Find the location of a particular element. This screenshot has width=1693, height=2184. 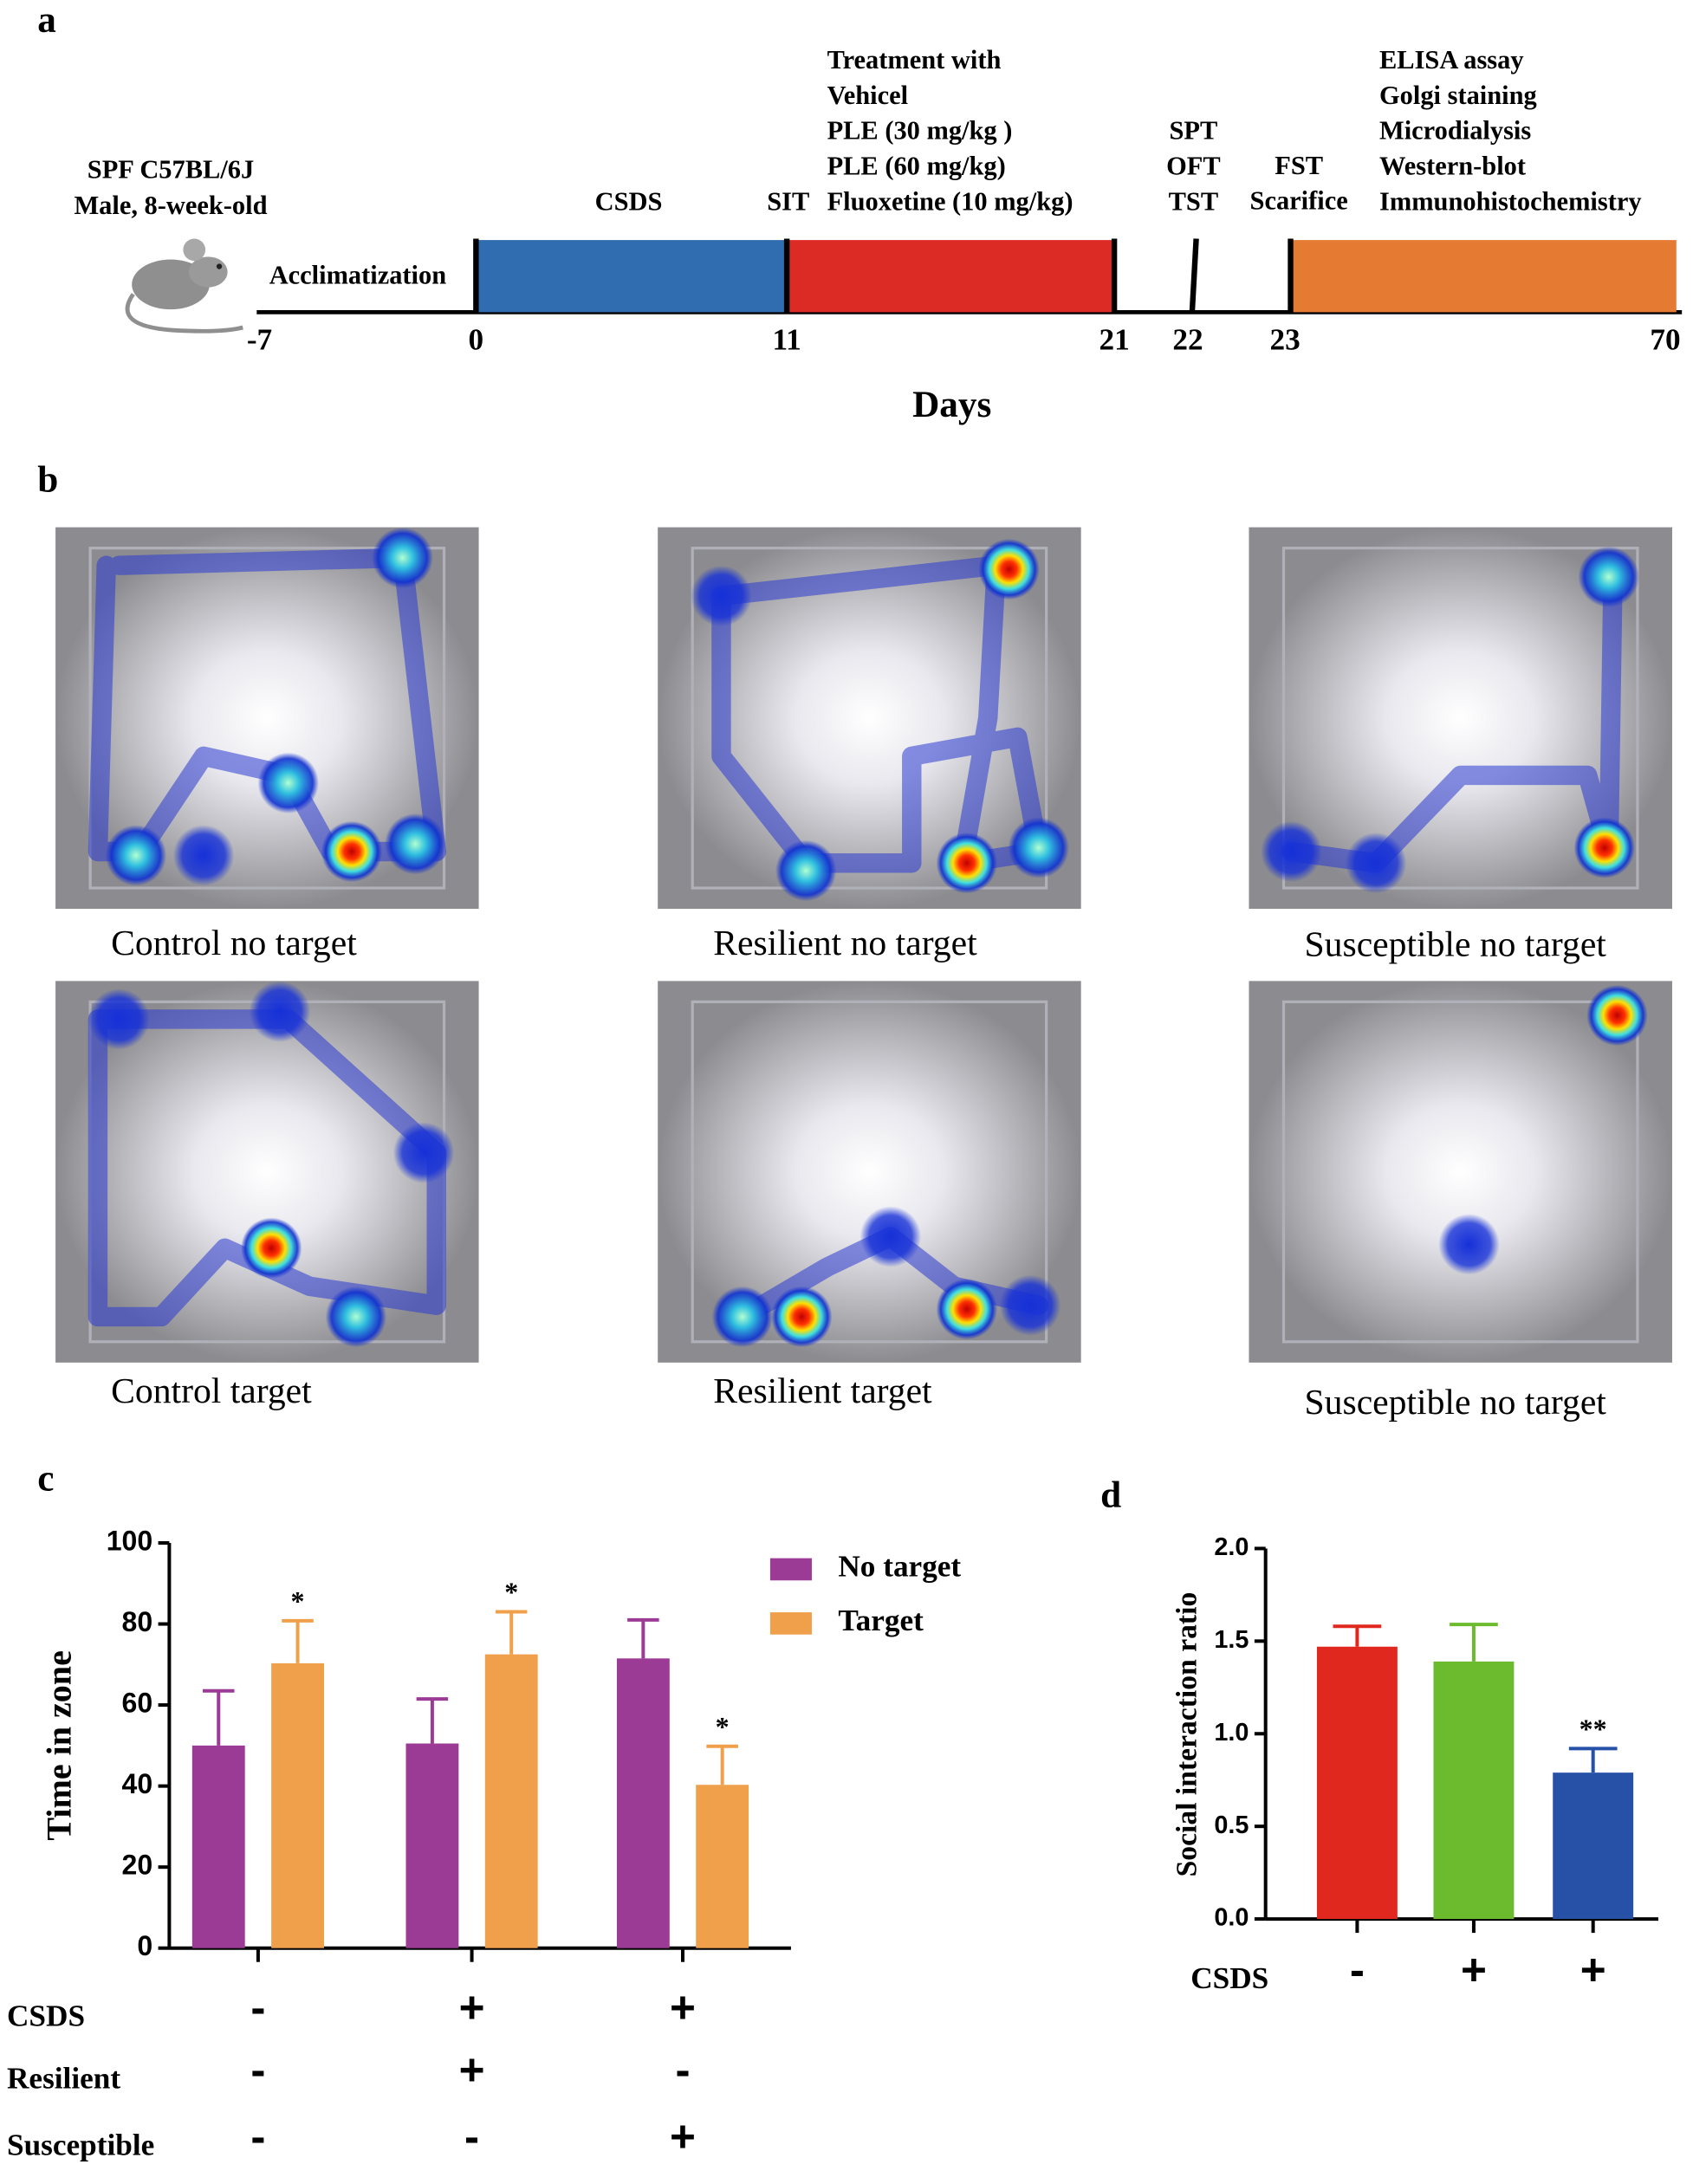

phase-label: Acclimatization is located at coordinates (358, 274).